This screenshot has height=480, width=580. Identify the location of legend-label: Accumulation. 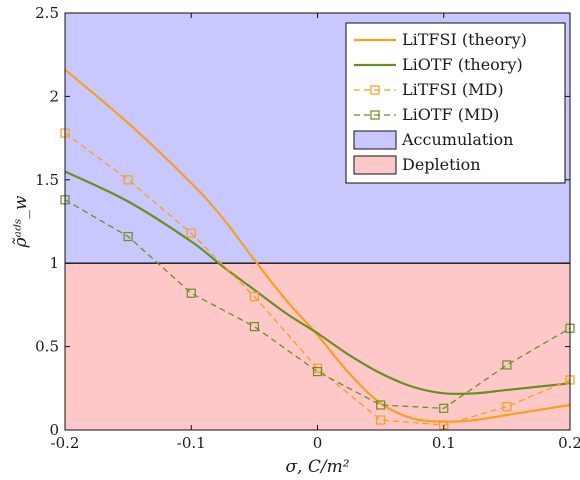
(457, 139).